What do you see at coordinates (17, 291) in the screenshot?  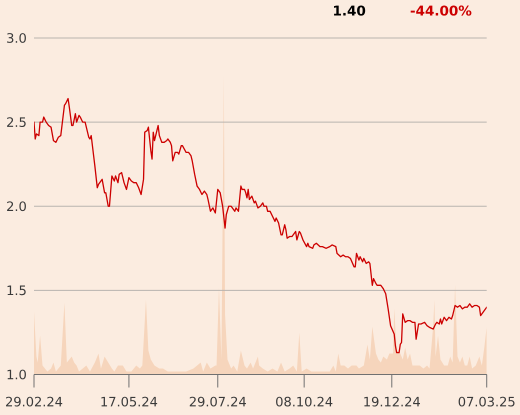 I see `y-tick-label: 1.5` at bounding box center [17, 291].